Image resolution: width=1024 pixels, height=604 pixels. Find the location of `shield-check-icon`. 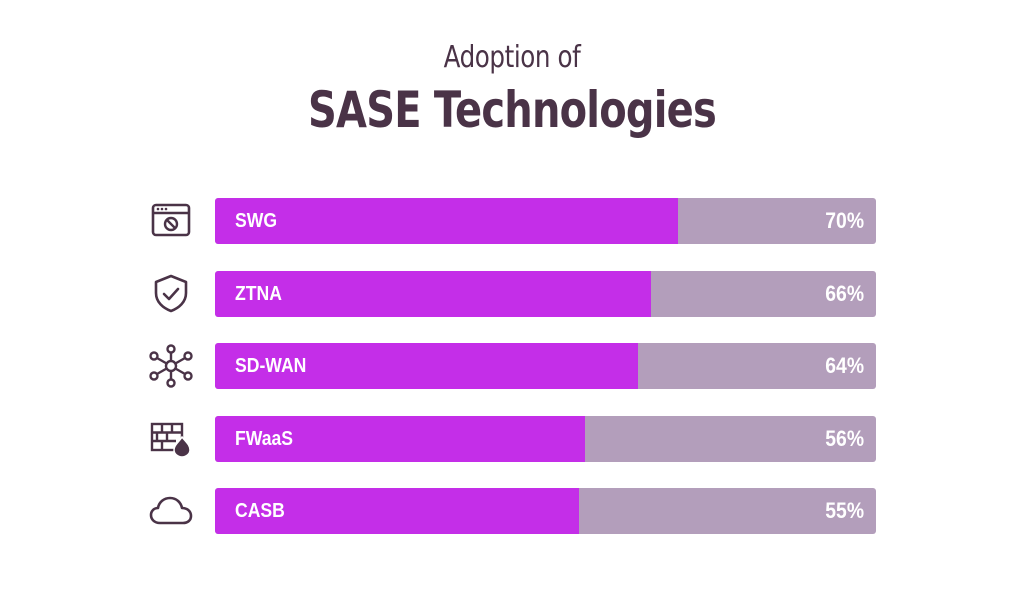

shield-check-icon is located at coordinates (171, 294).